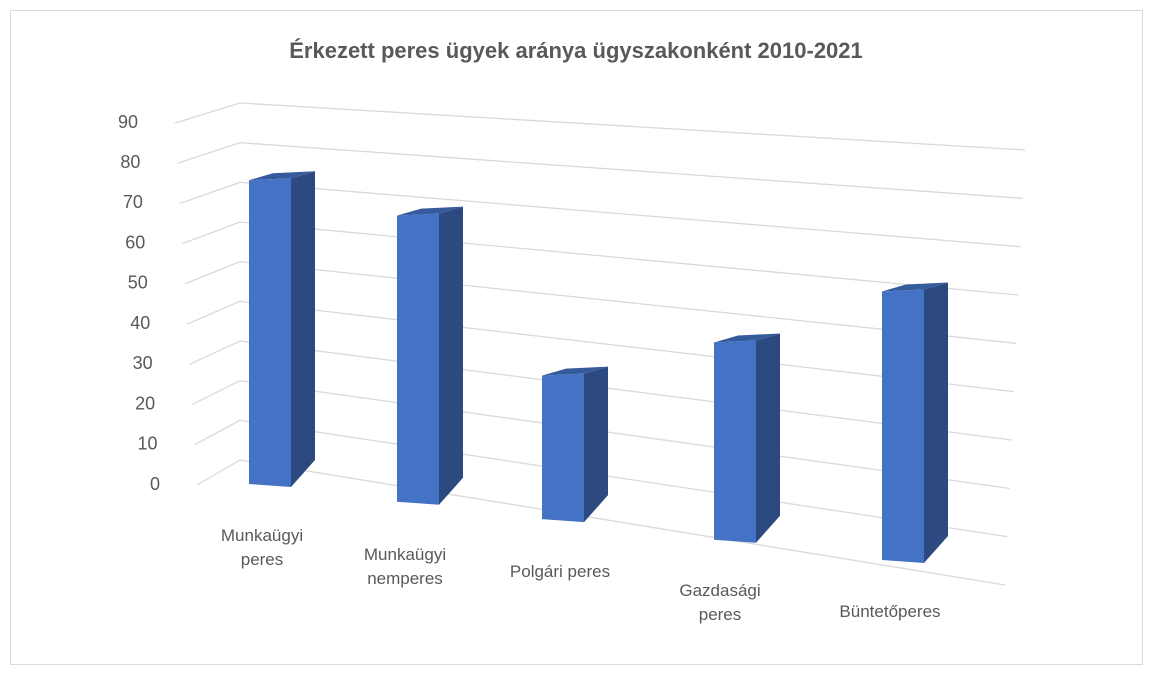 The width and height of the screenshot is (1153, 675). I want to click on y-tick-label: 10, so click(148, 444).